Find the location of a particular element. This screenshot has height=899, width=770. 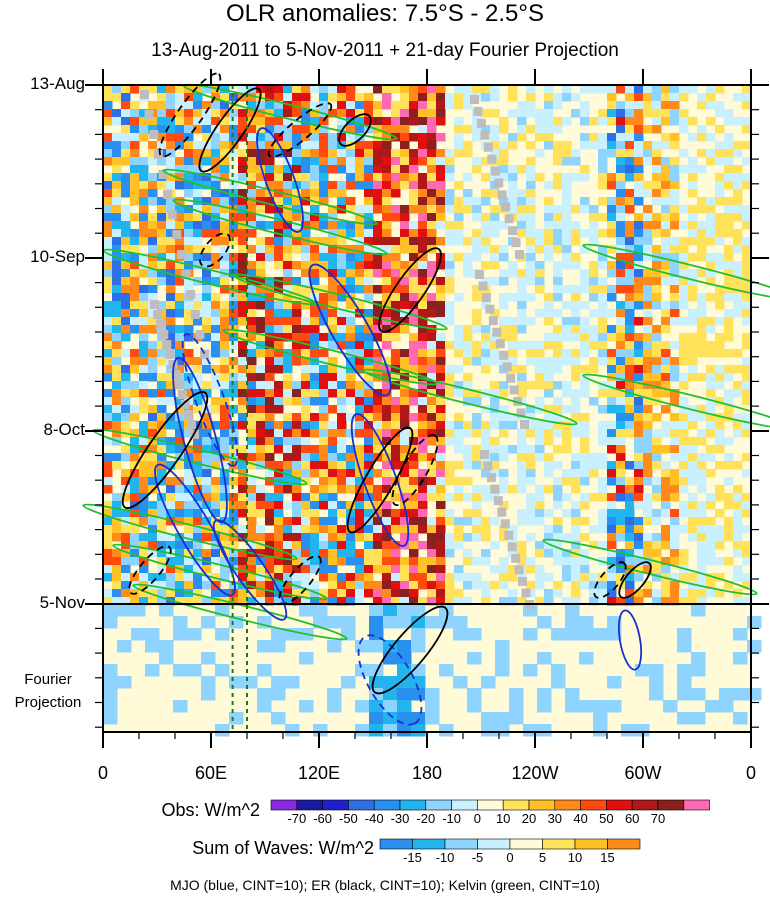

kelvin-contour is located at coordinates (340, 302).